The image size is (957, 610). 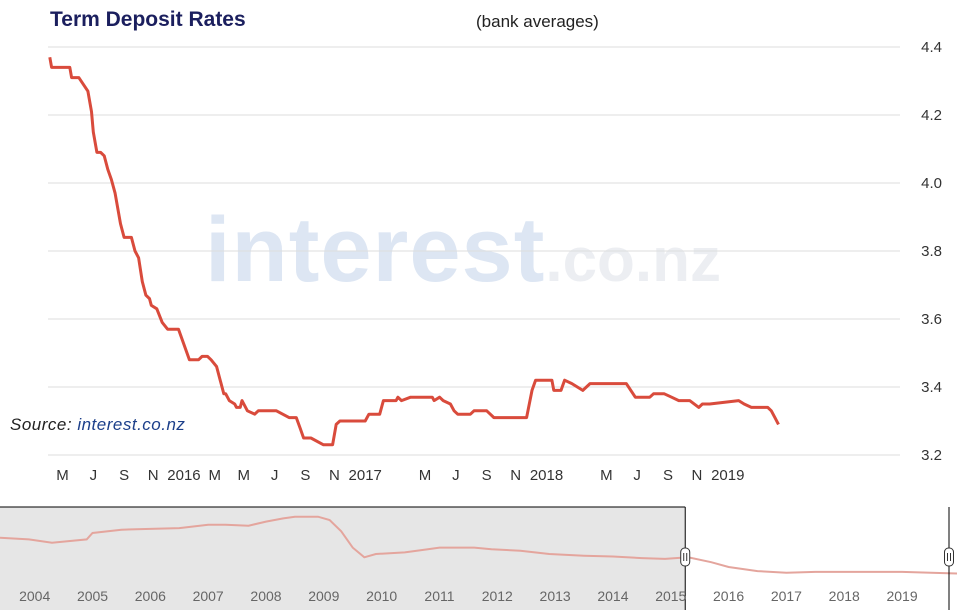 I want to click on x-axis-ticks: M J S N 2016 M M J S N 2017 M J S N 2018 M J S N 2019, so click(x=400, y=475).